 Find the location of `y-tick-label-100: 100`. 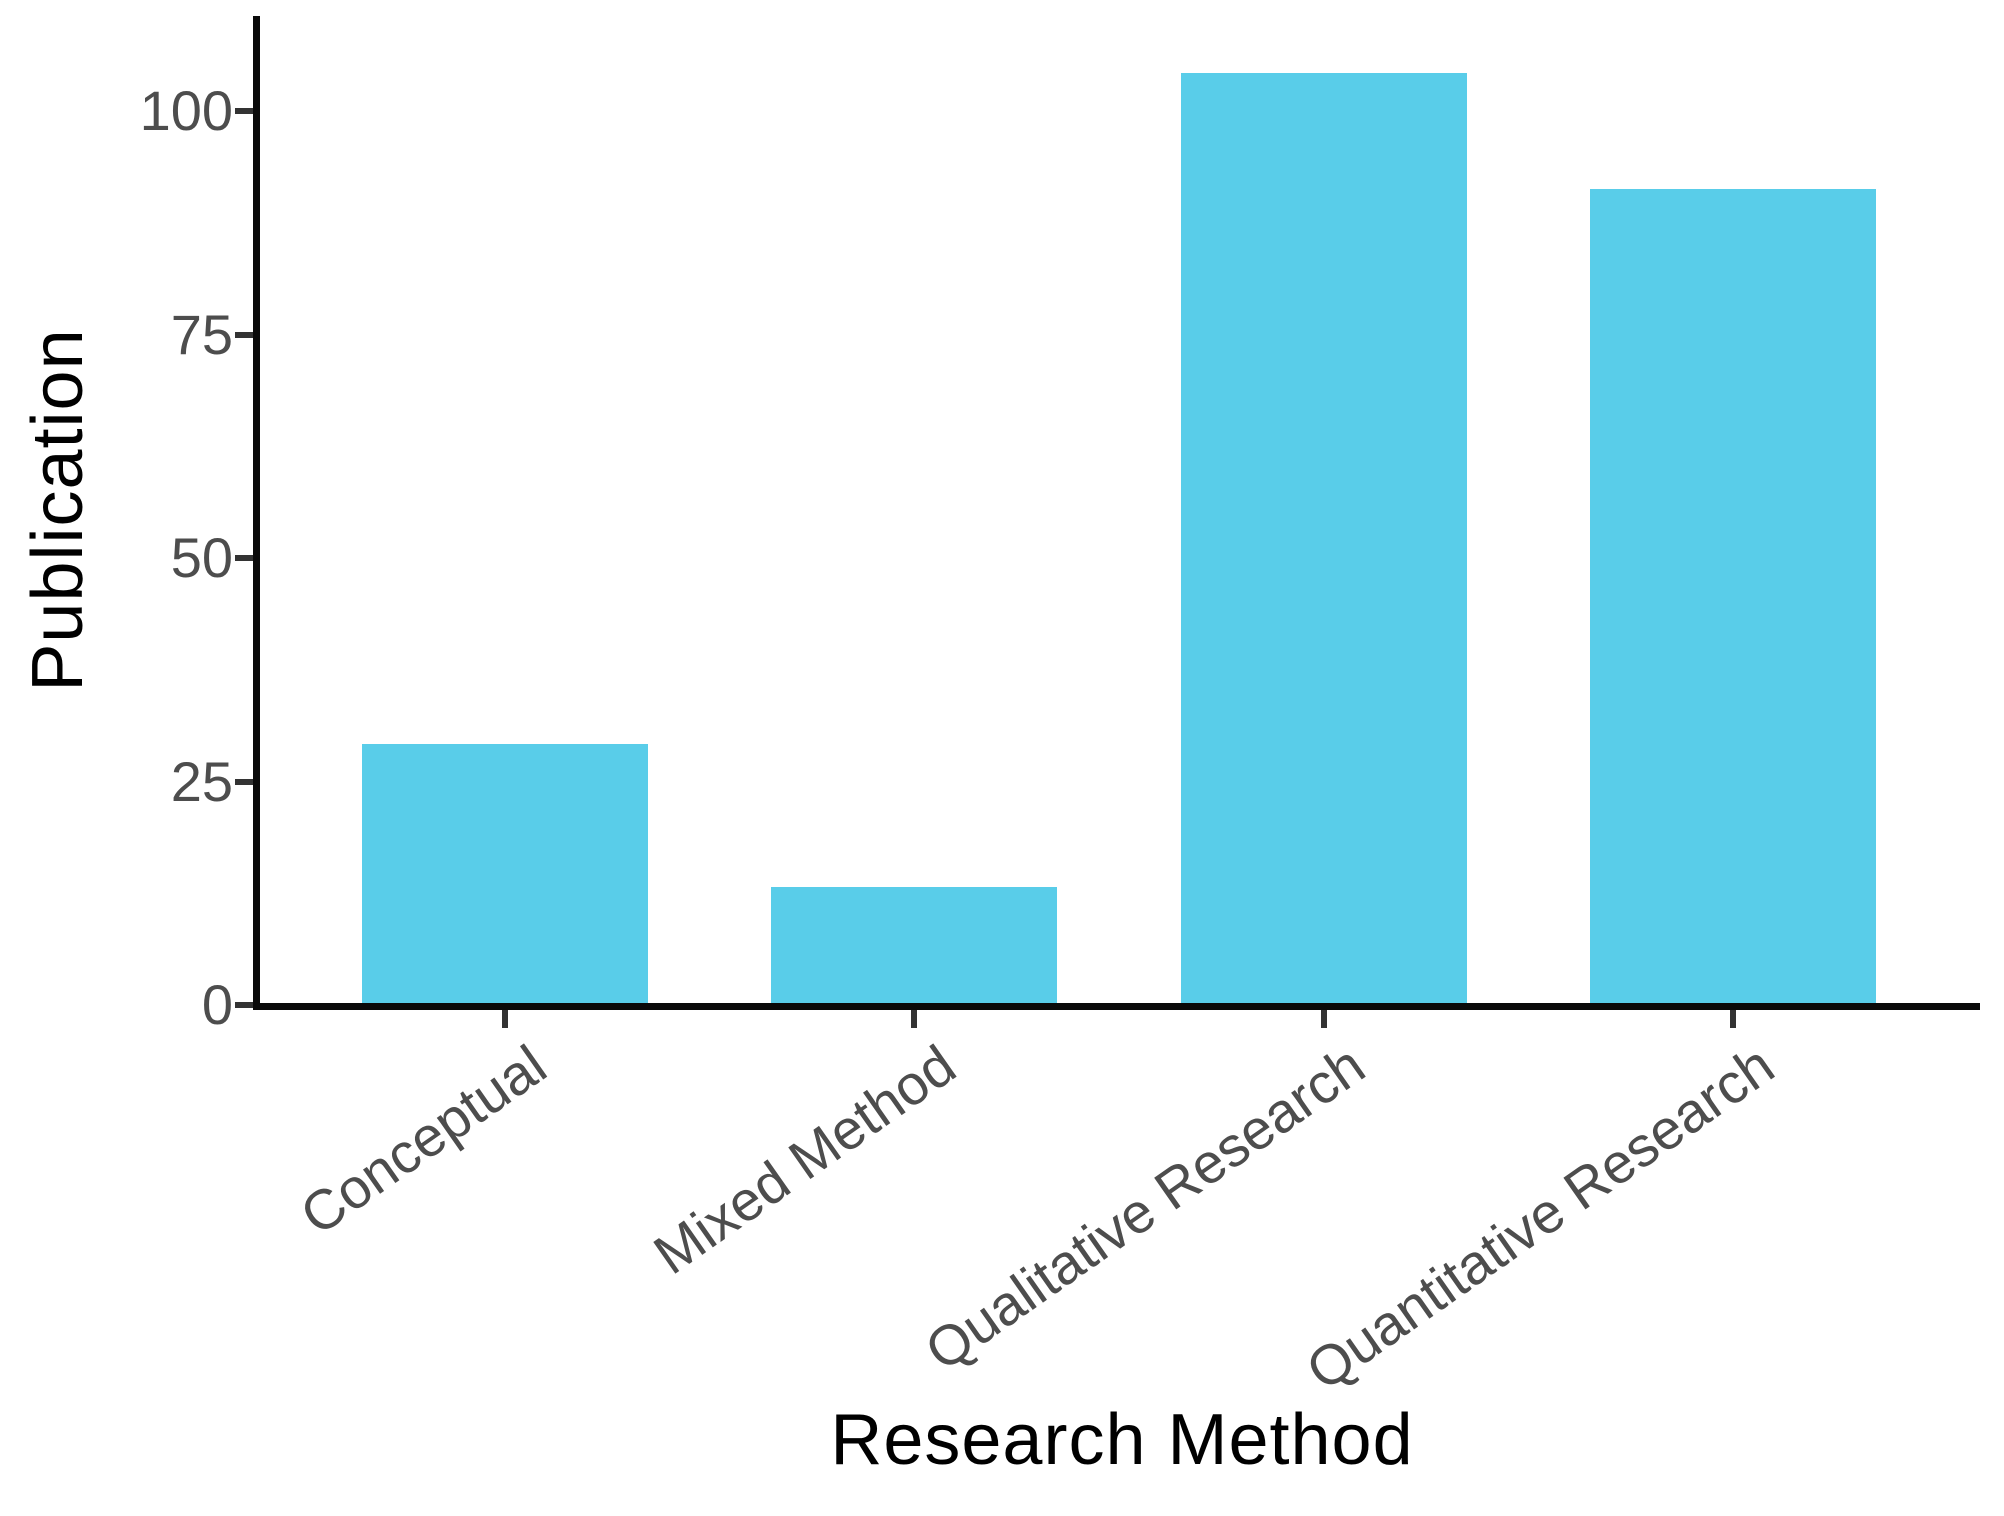

y-tick-label-100: 100 is located at coordinates (186, 110).